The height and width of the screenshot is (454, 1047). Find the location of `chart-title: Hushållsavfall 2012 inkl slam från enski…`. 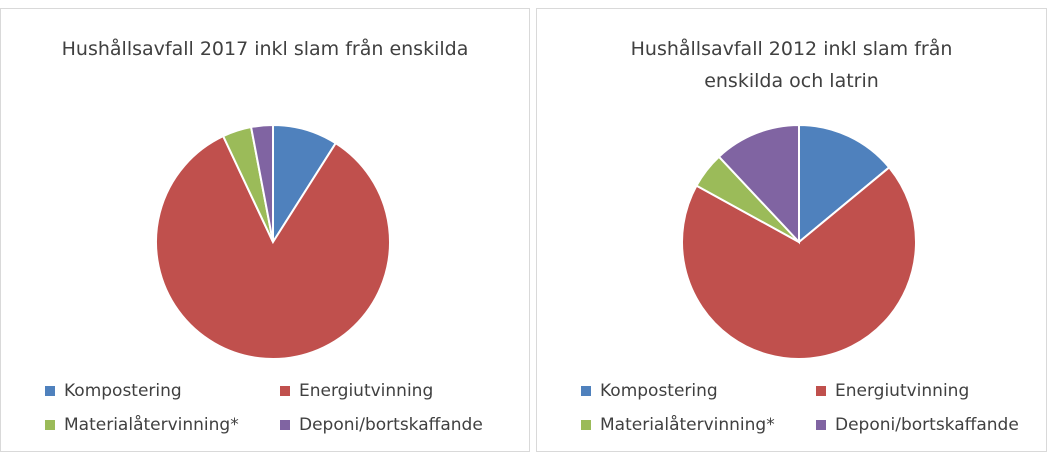

chart-title: Hushållsavfall 2012 inkl slam från enski… is located at coordinates (791, 65).